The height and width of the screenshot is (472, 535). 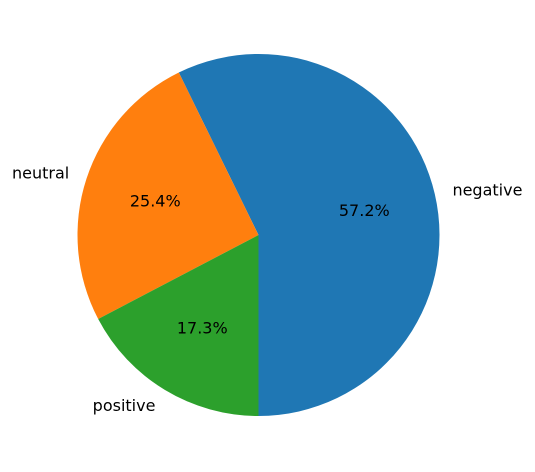 I want to click on category-label-negative: negative, so click(x=487, y=189).